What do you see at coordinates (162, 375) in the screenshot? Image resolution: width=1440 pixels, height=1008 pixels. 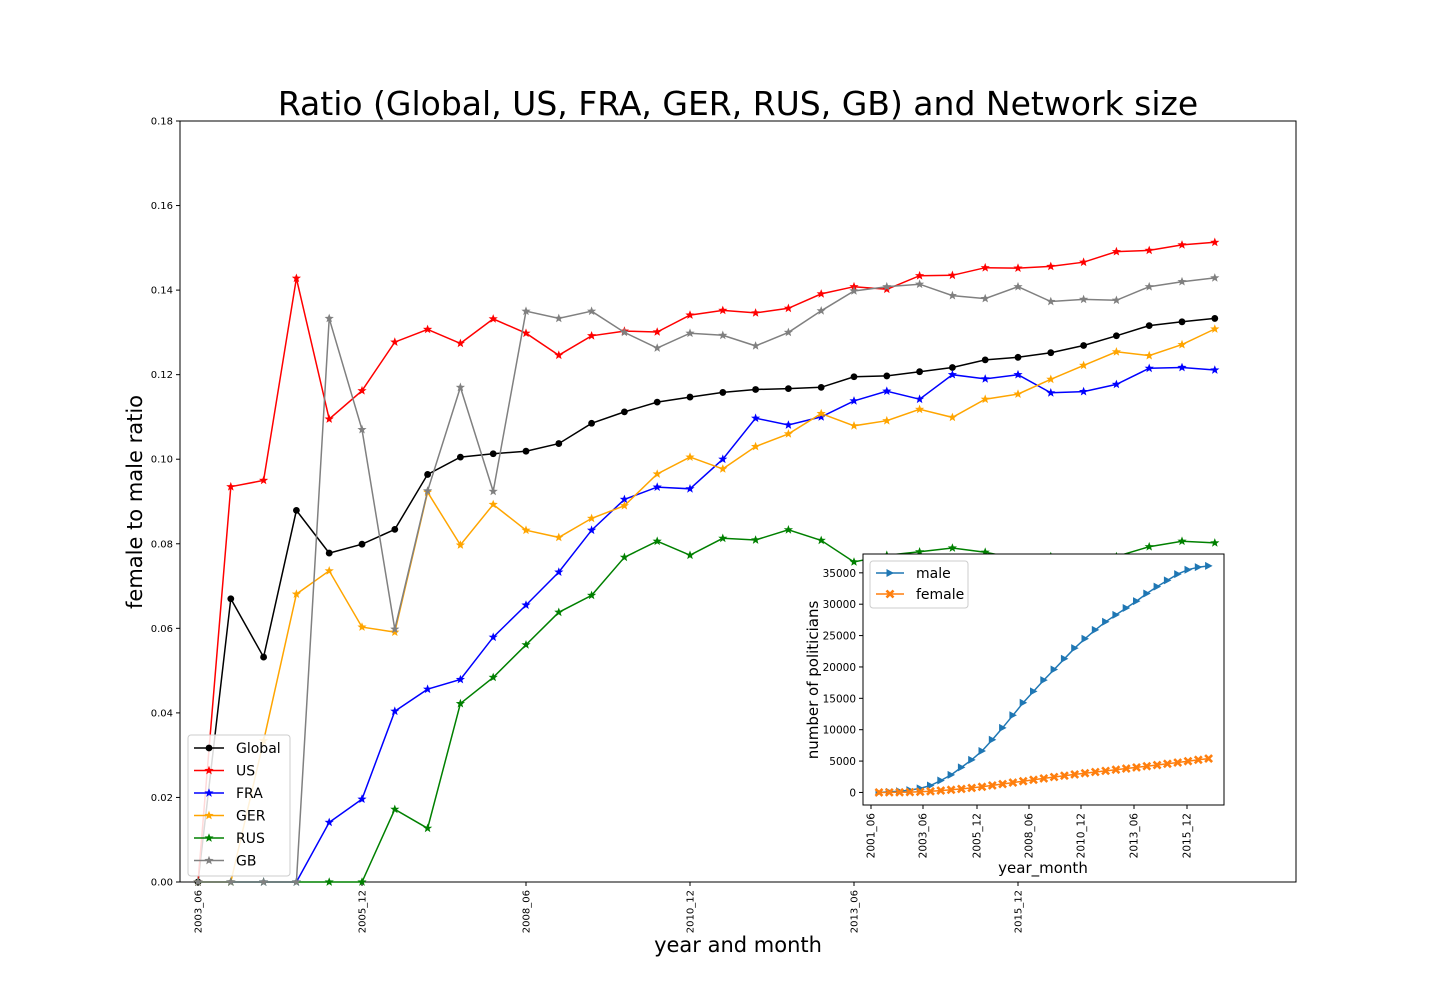 I see `y-tick-label: 0.12` at bounding box center [162, 375].